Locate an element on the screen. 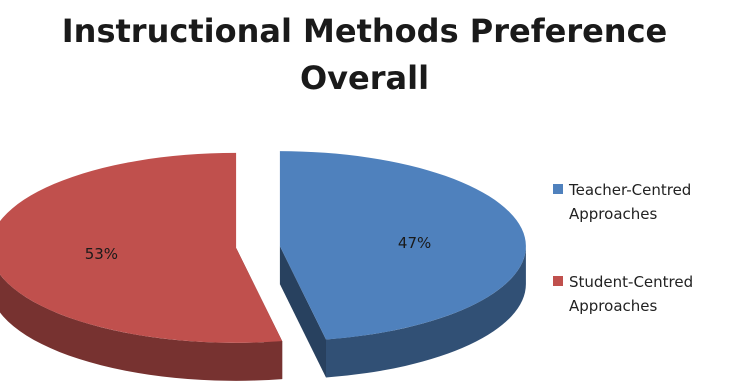 This screenshot has width=729, height=385. data-label-teacher-centred: 47% is located at coordinates (414, 243).